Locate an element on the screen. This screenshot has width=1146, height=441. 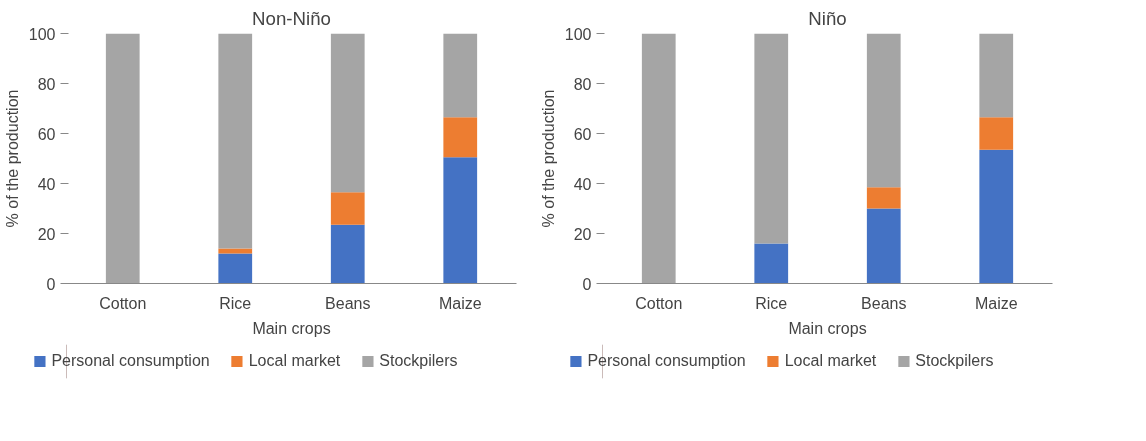
chart-title: Niño is located at coordinates (827, 18).